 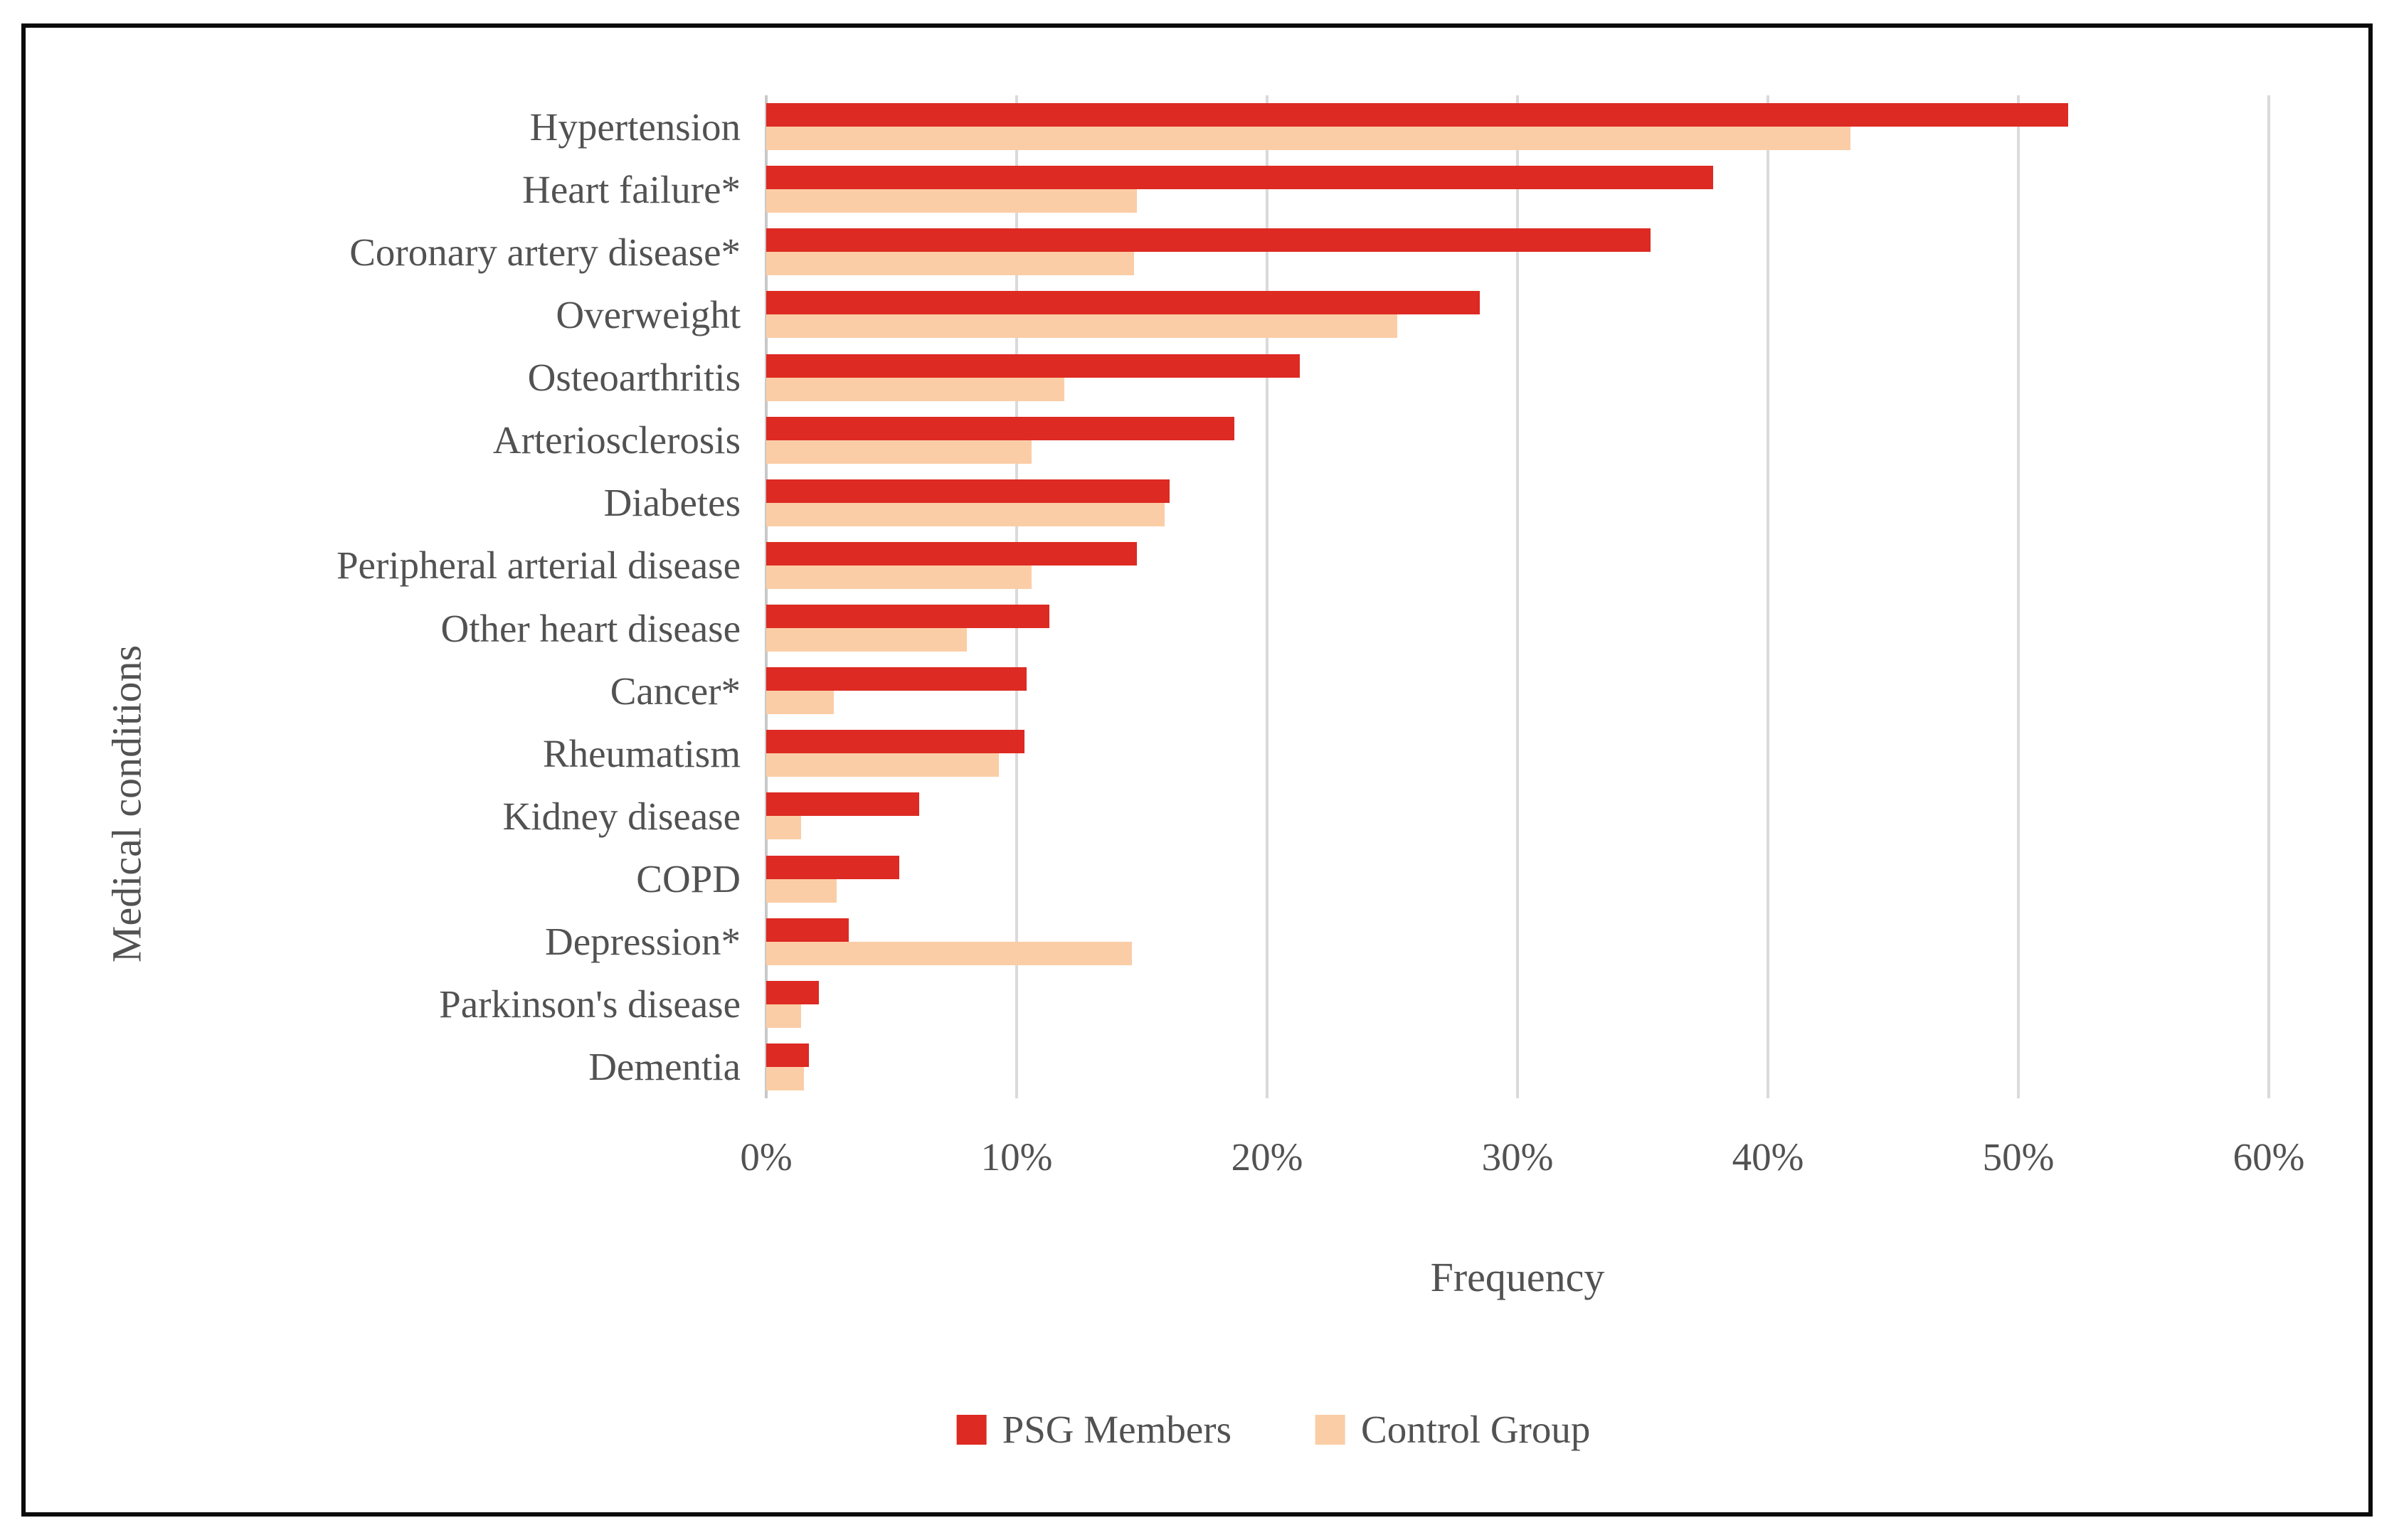 What do you see at coordinates (675, 691) in the screenshot?
I see `category-label: Cancer*` at bounding box center [675, 691].